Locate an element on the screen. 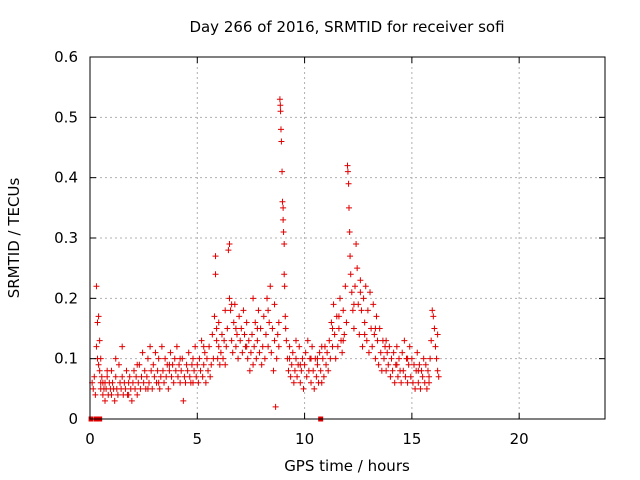 Image resolution: width=640 pixels, height=480 pixels. x-tick-label: 15 is located at coordinates (411, 439).